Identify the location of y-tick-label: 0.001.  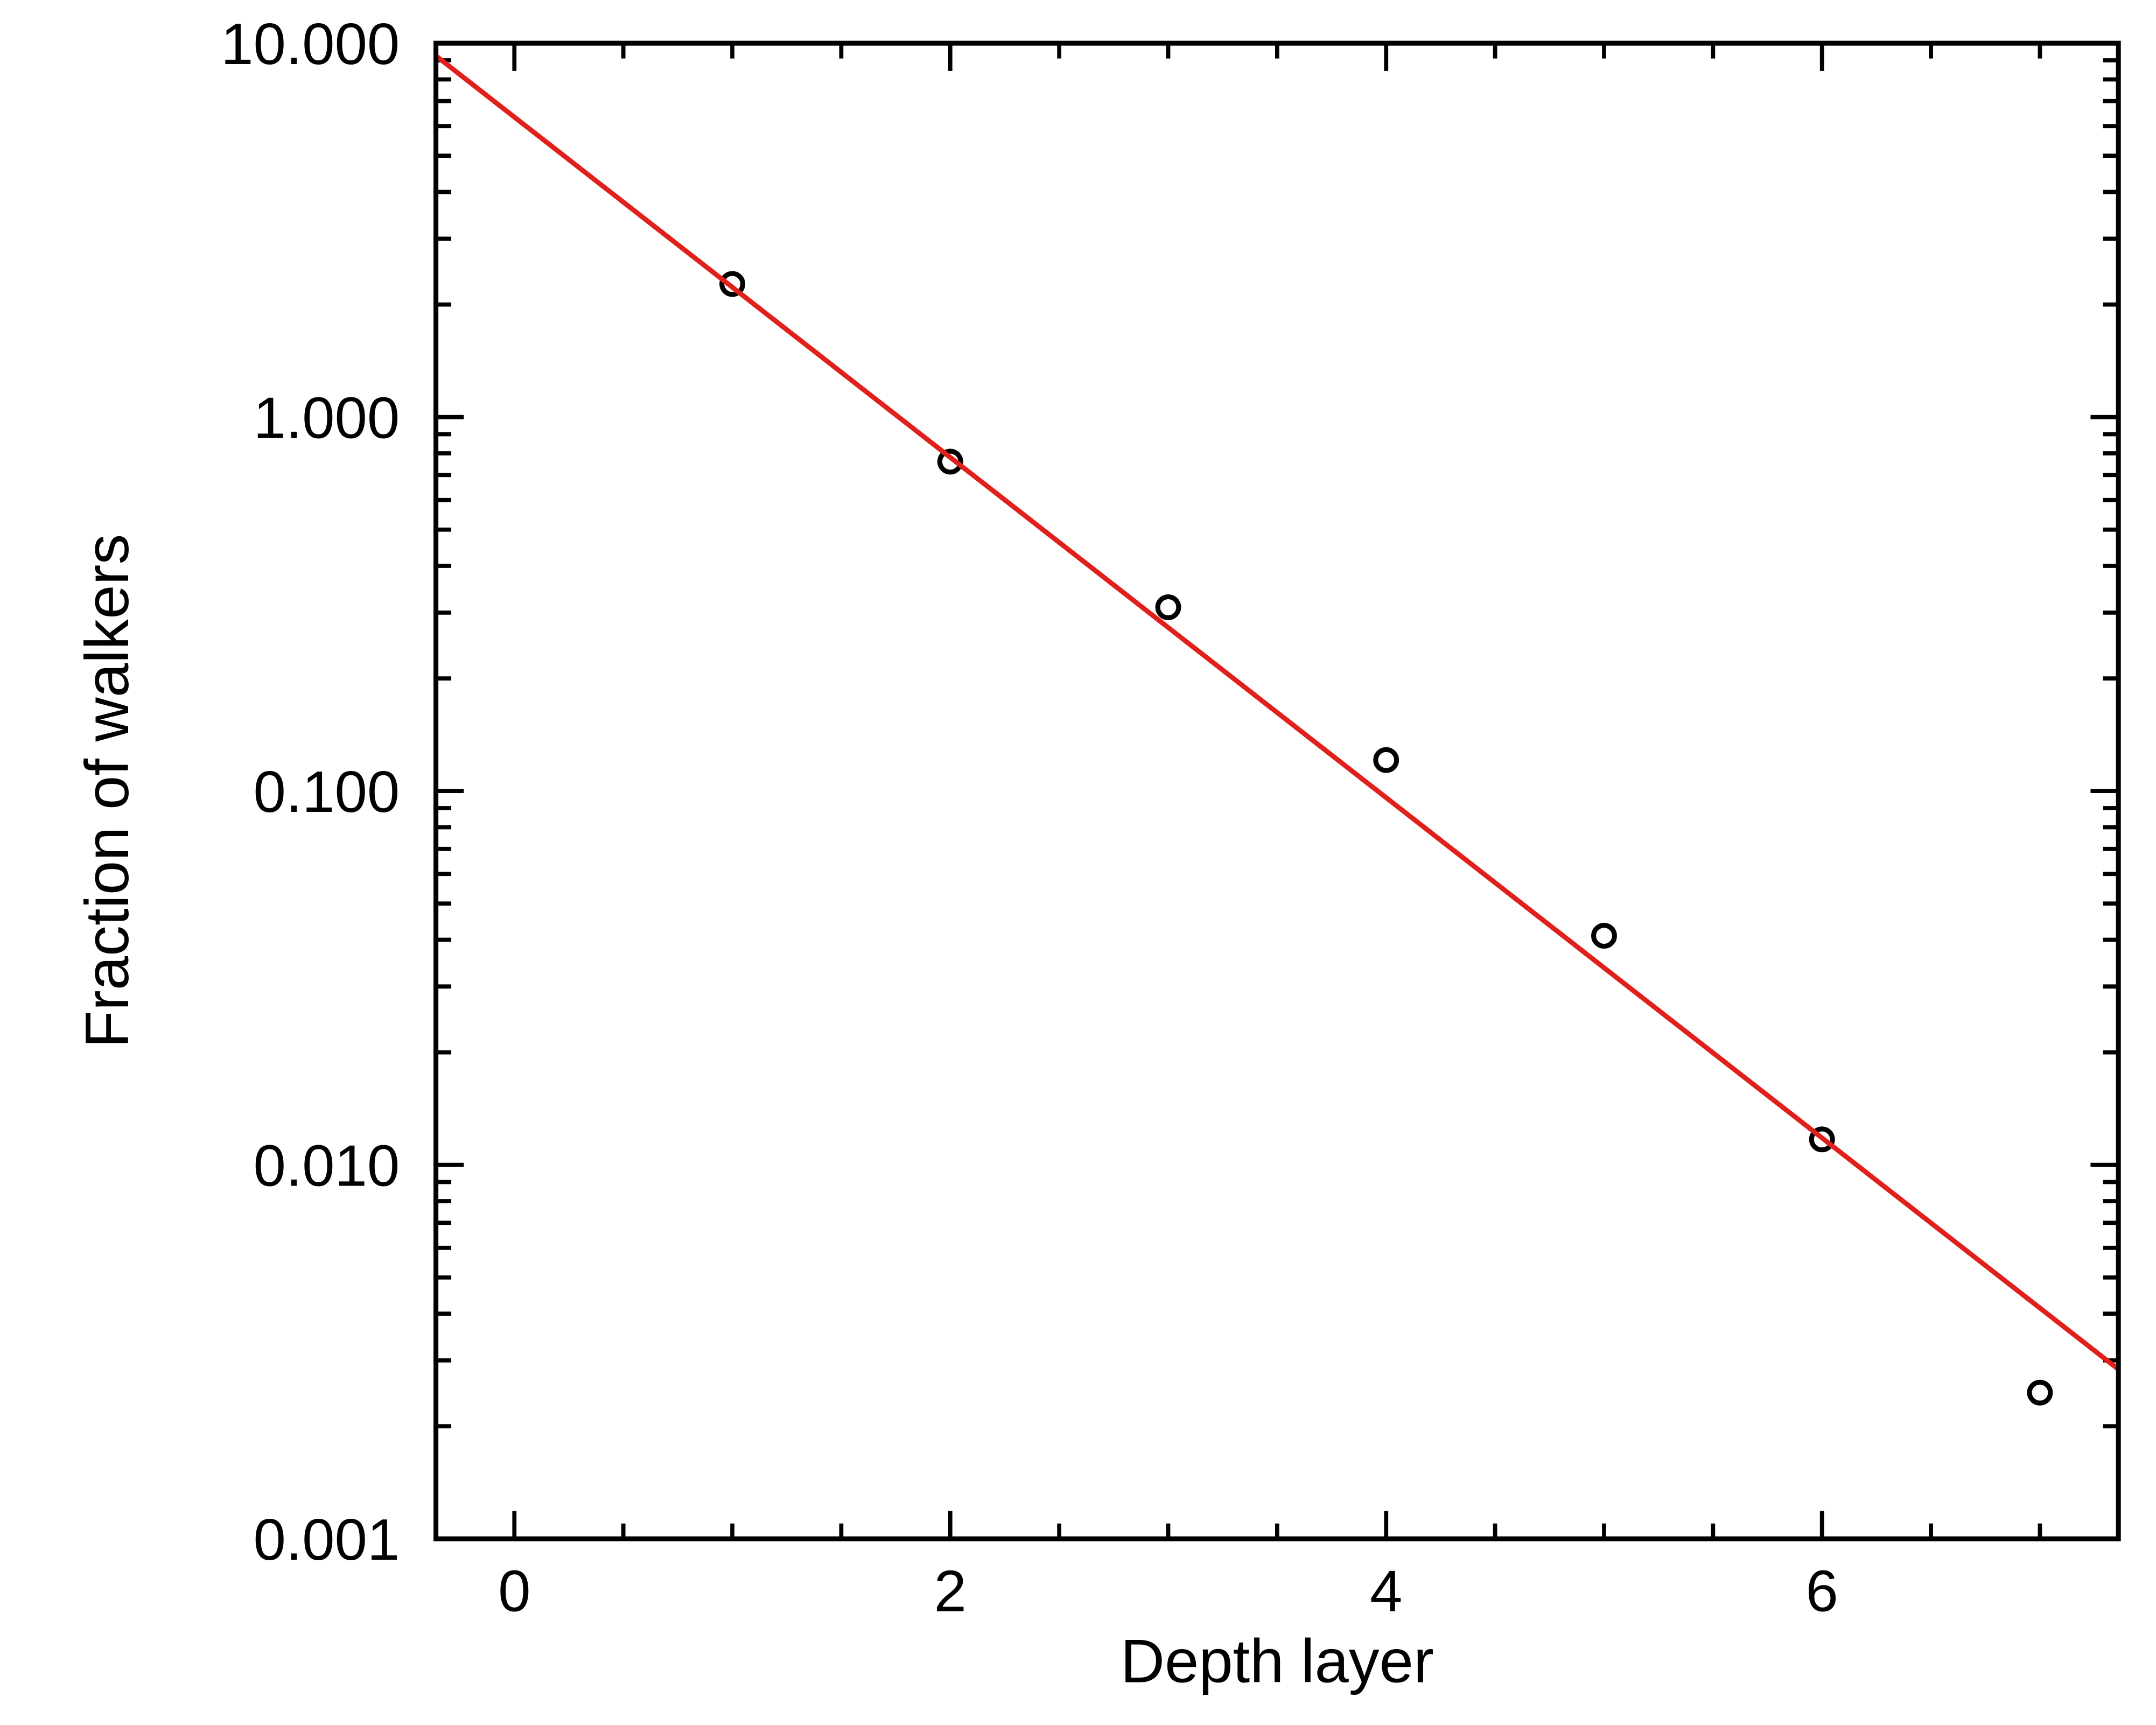
(327, 1540).